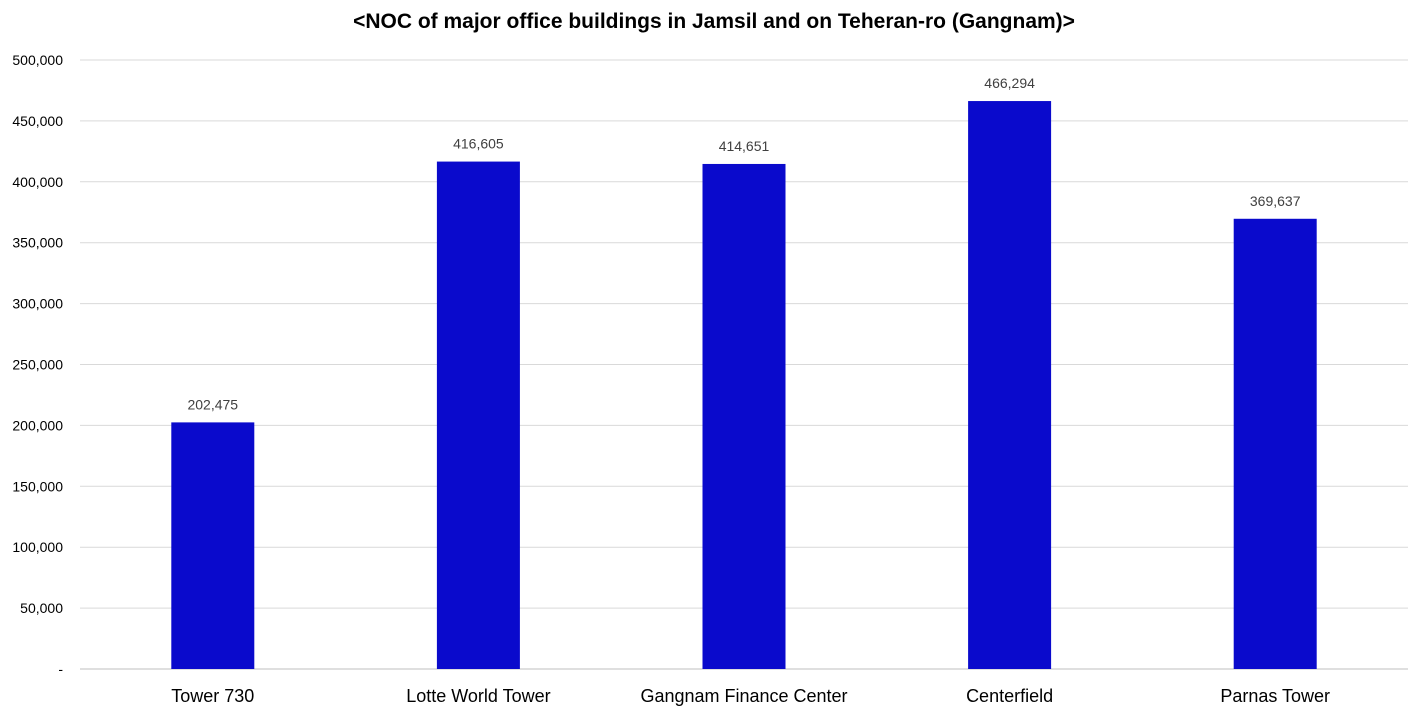 Image resolution: width=1428 pixels, height=712 pixels. What do you see at coordinates (37, 425) in the screenshot?
I see `y-tick-label: 200,000` at bounding box center [37, 425].